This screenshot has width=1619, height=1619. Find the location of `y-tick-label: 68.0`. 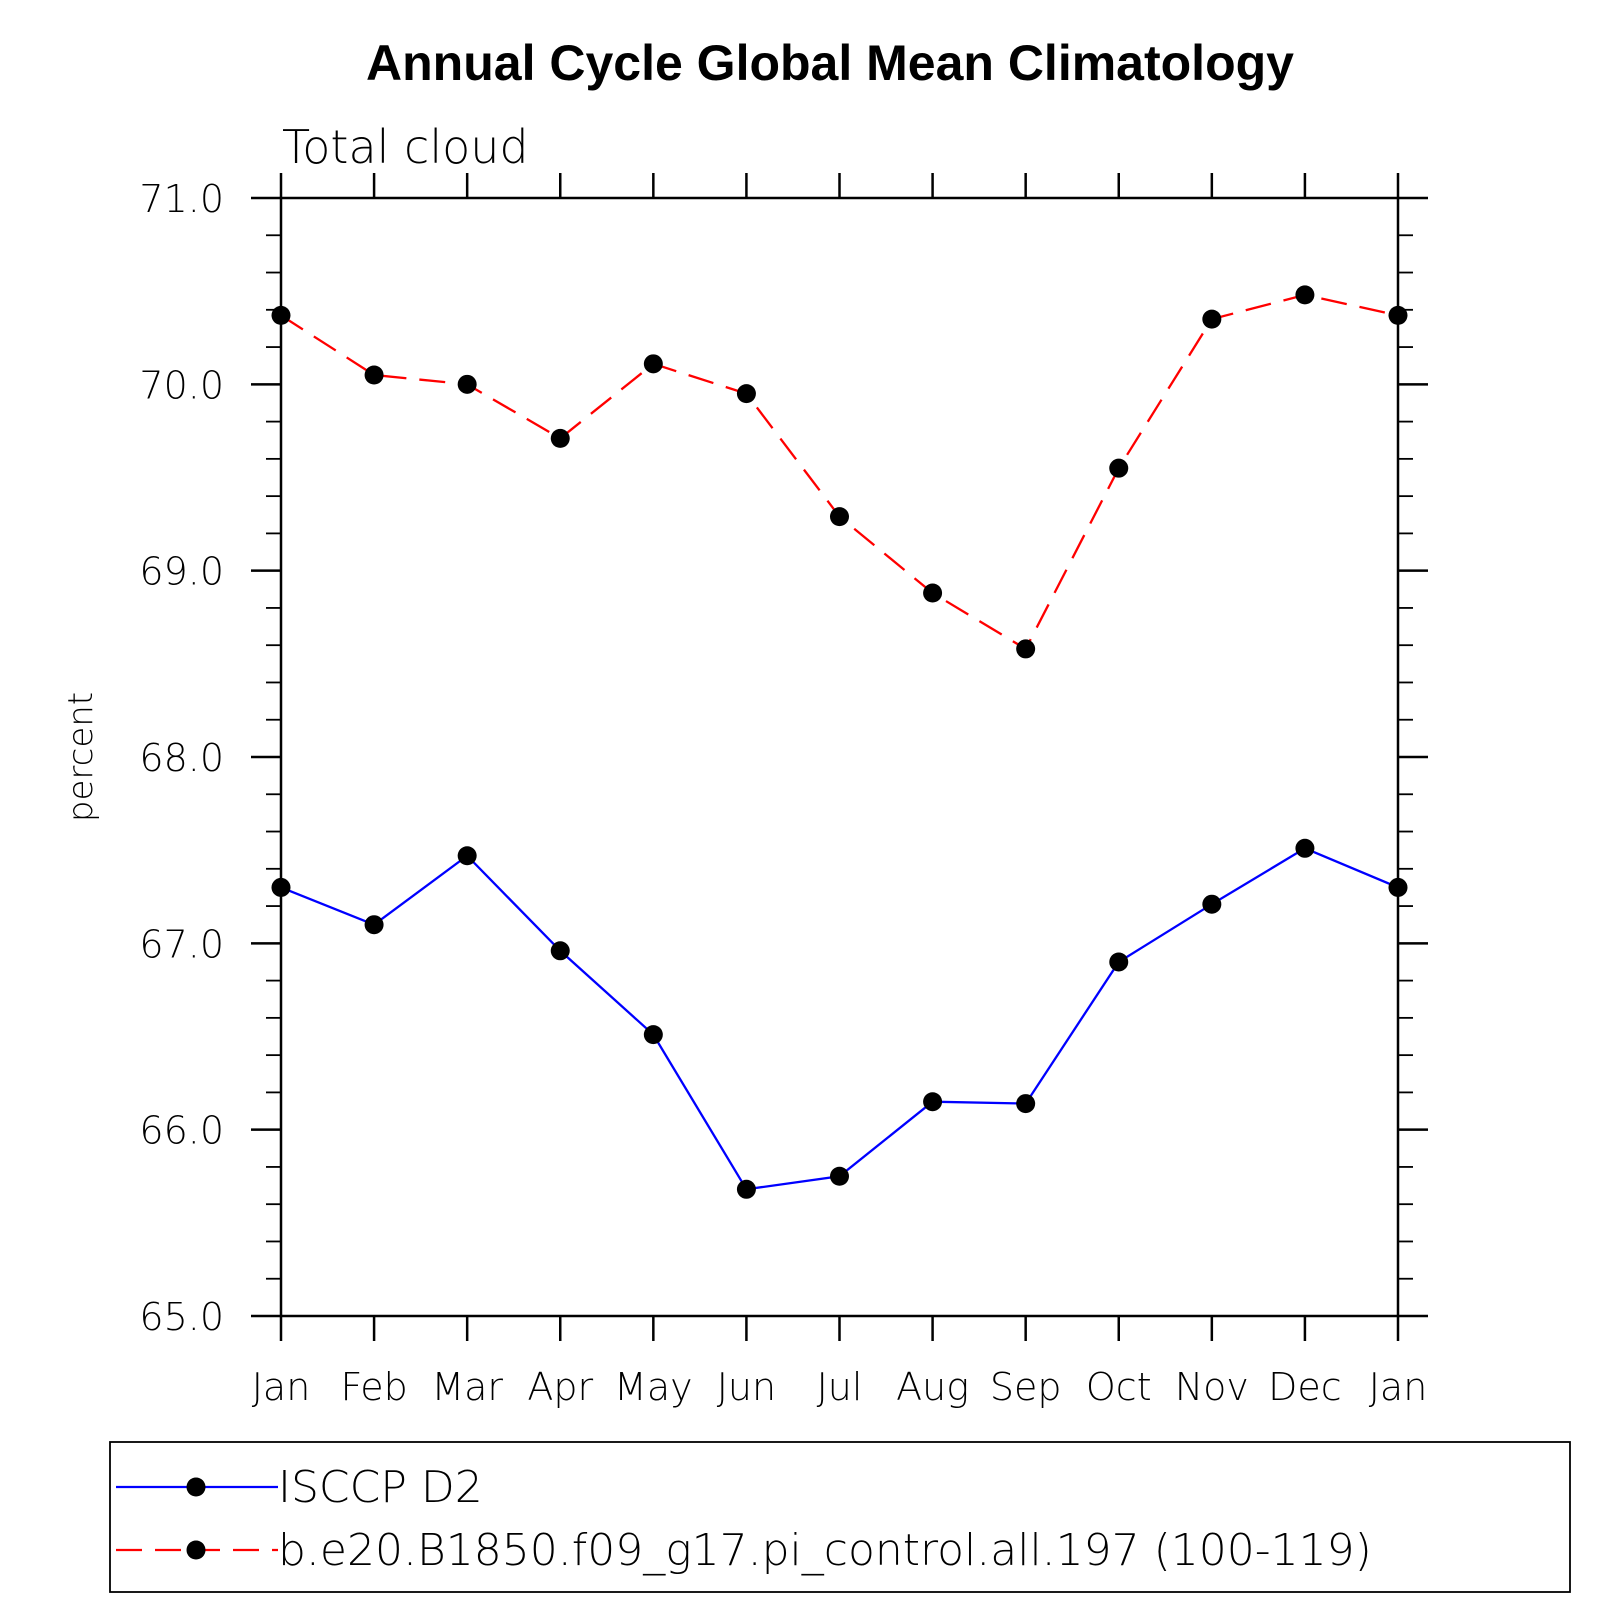

y-tick-label: 68.0 is located at coordinates (181, 758).